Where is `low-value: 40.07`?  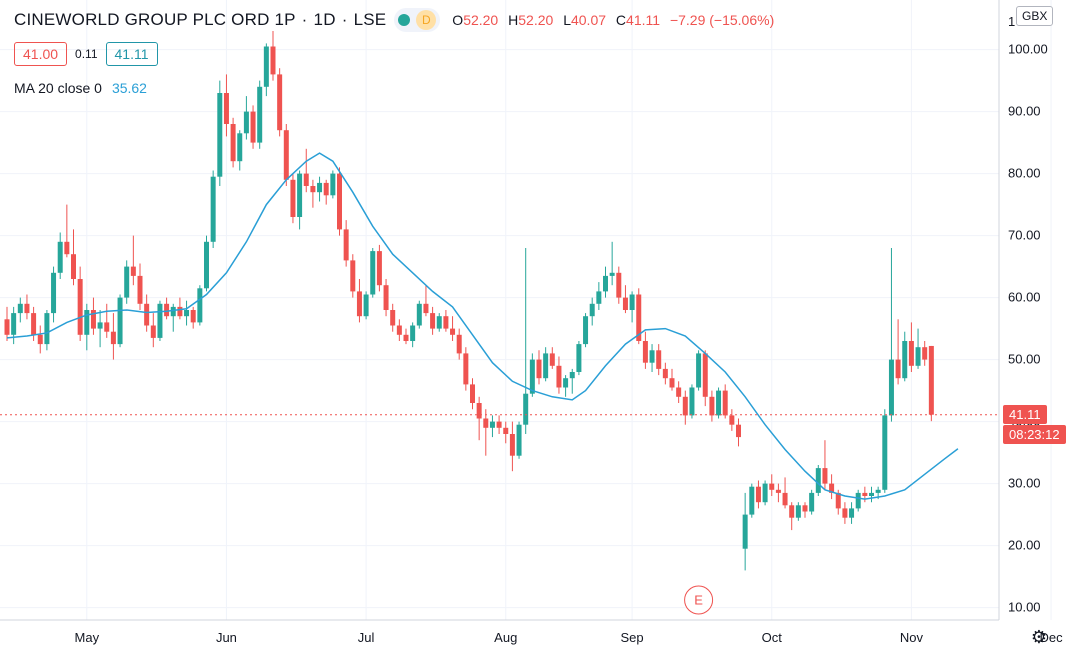
low-value: 40.07 is located at coordinates (588, 20).